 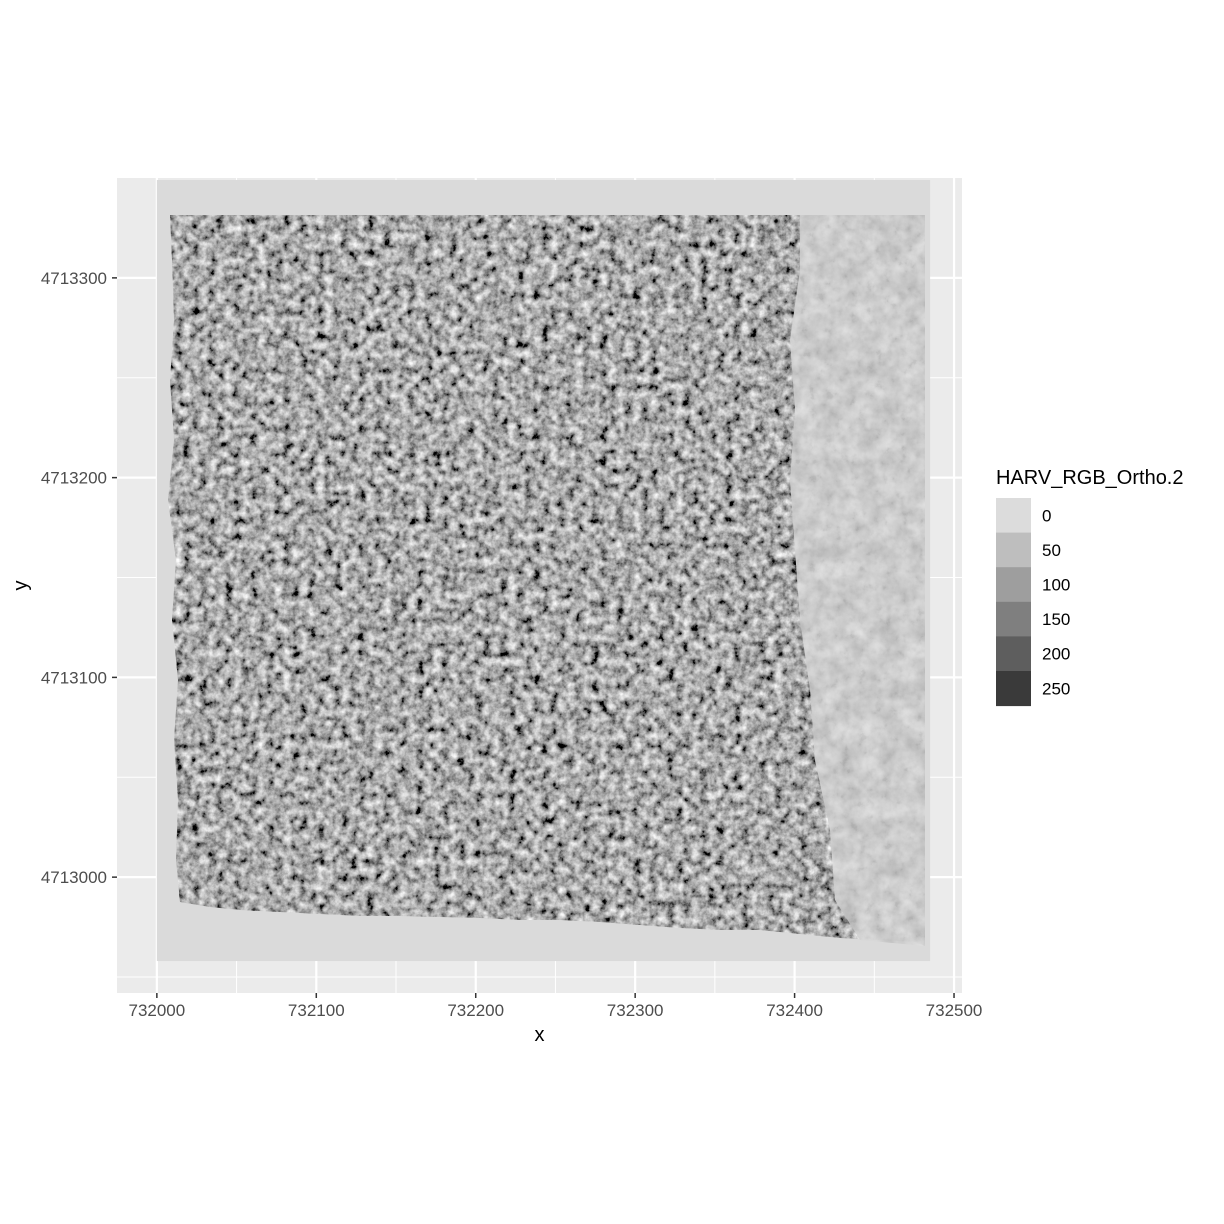 What do you see at coordinates (1051, 550) in the screenshot?
I see `legend-label: 50` at bounding box center [1051, 550].